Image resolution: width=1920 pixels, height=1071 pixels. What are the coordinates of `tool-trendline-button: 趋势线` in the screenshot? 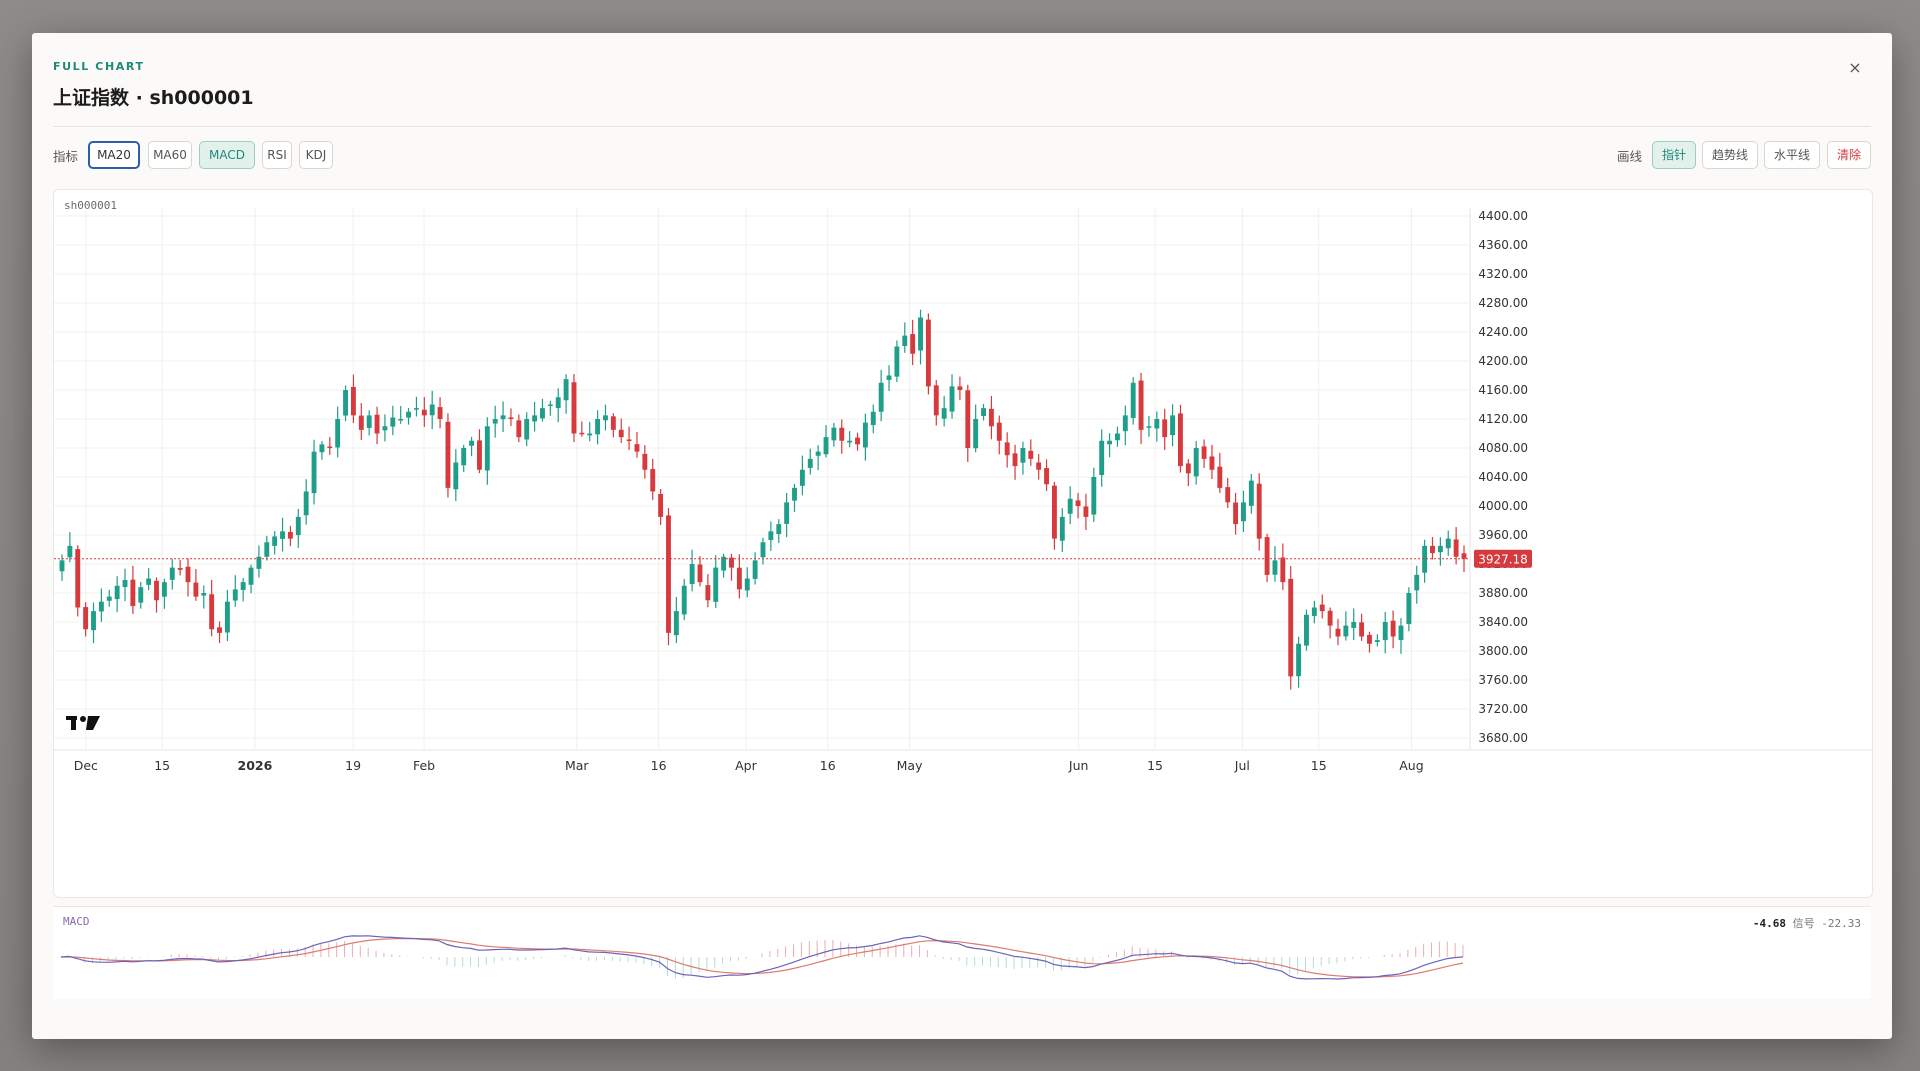 It's located at (1730, 155).